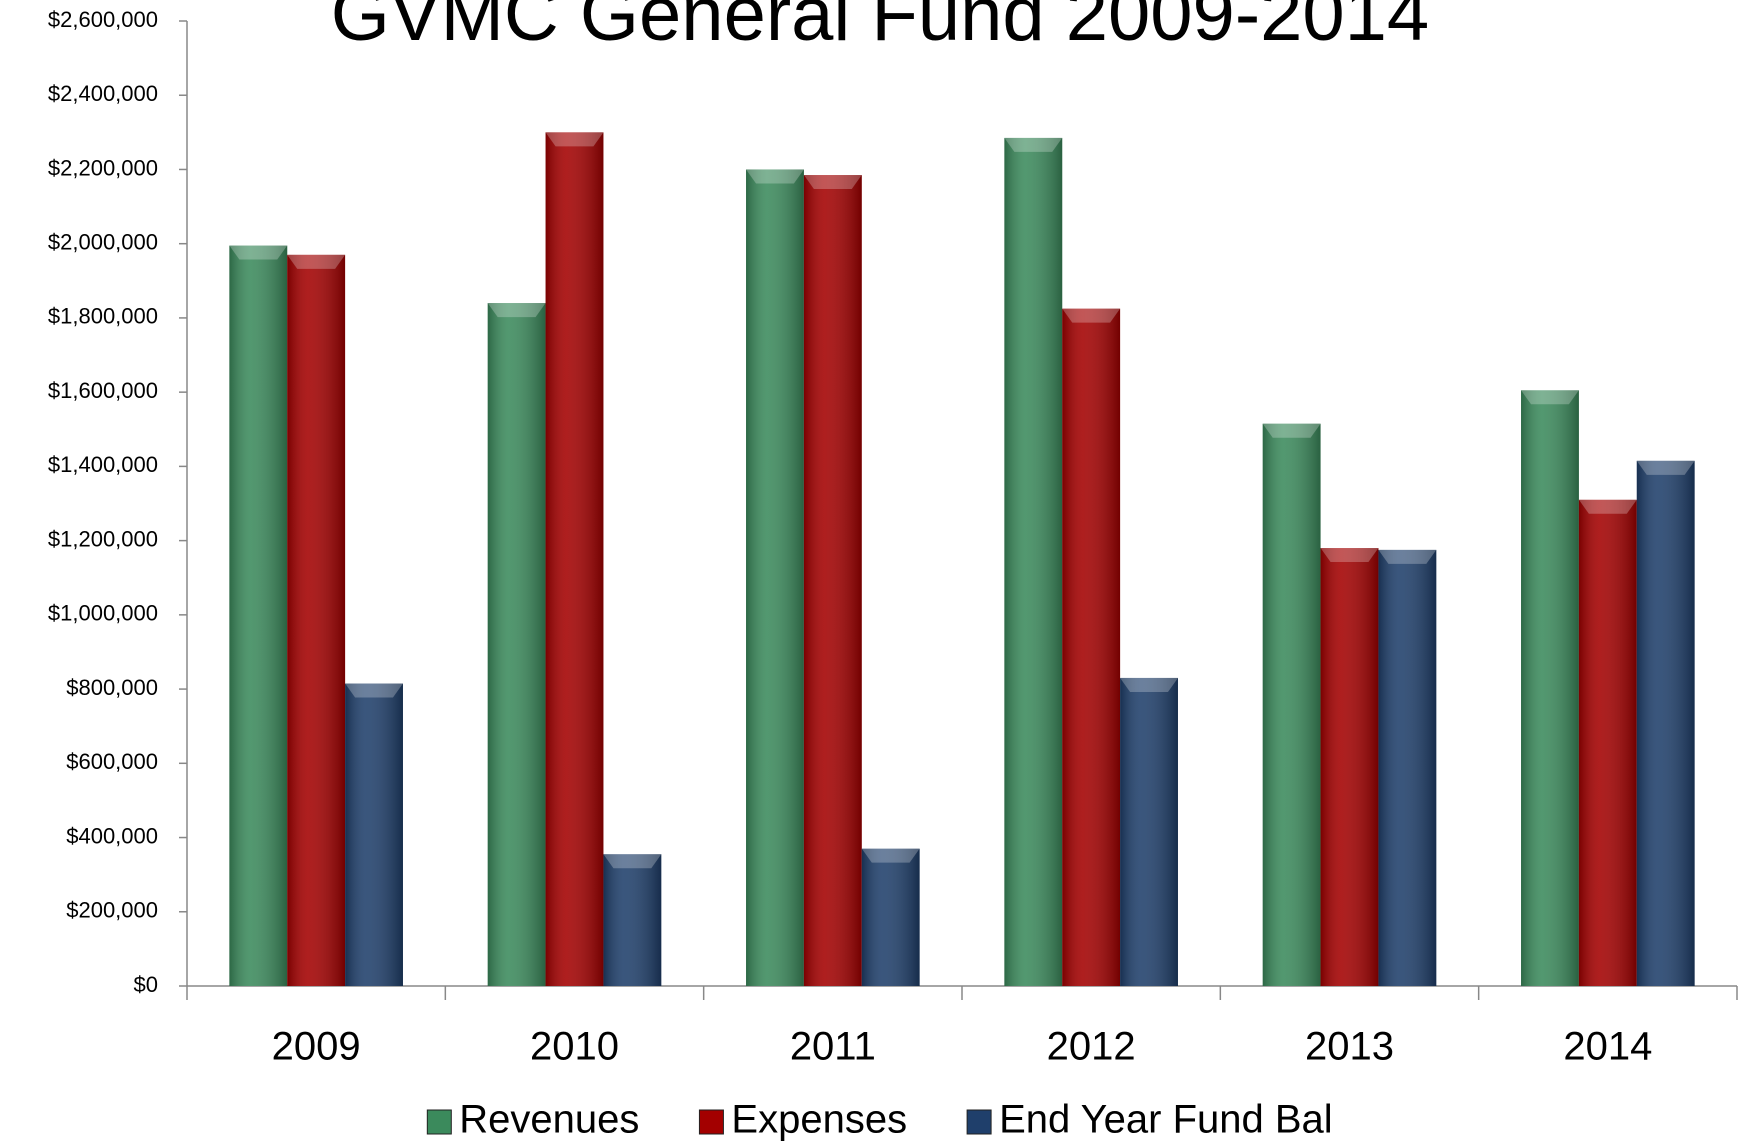 The height and width of the screenshot is (1142, 1742). Describe the element at coordinates (103, 93) in the screenshot. I see `y-tick-label: $2,400,000` at that location.